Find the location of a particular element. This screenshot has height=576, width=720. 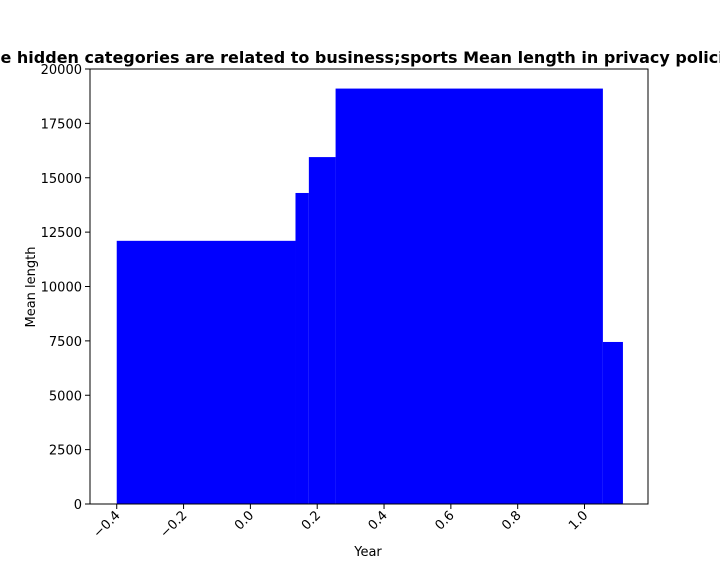

x-axis-label: Year is located at coordinates (367, 552).